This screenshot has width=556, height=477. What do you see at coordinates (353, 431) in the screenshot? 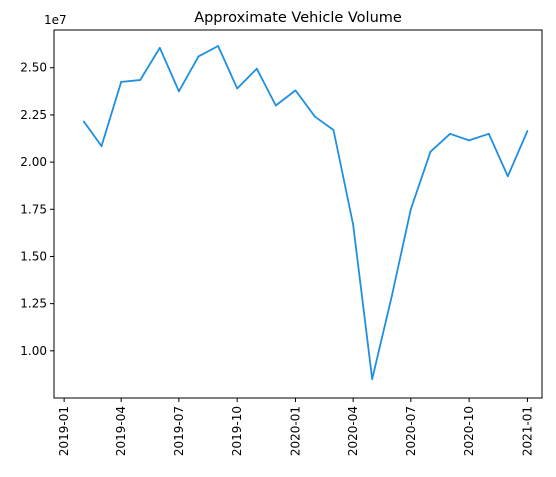
I see `x-tick-label: 2020-04` at bounding box center [353, 431].